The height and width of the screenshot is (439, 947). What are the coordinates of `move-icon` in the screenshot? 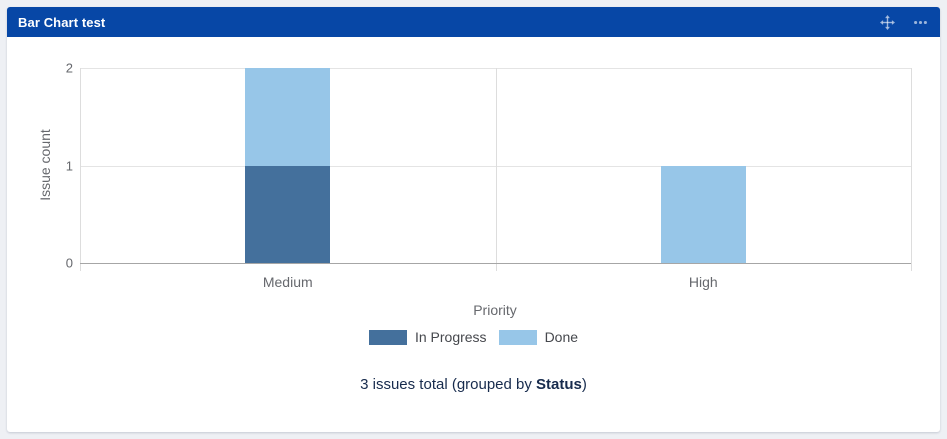 It's located at (887, 22).